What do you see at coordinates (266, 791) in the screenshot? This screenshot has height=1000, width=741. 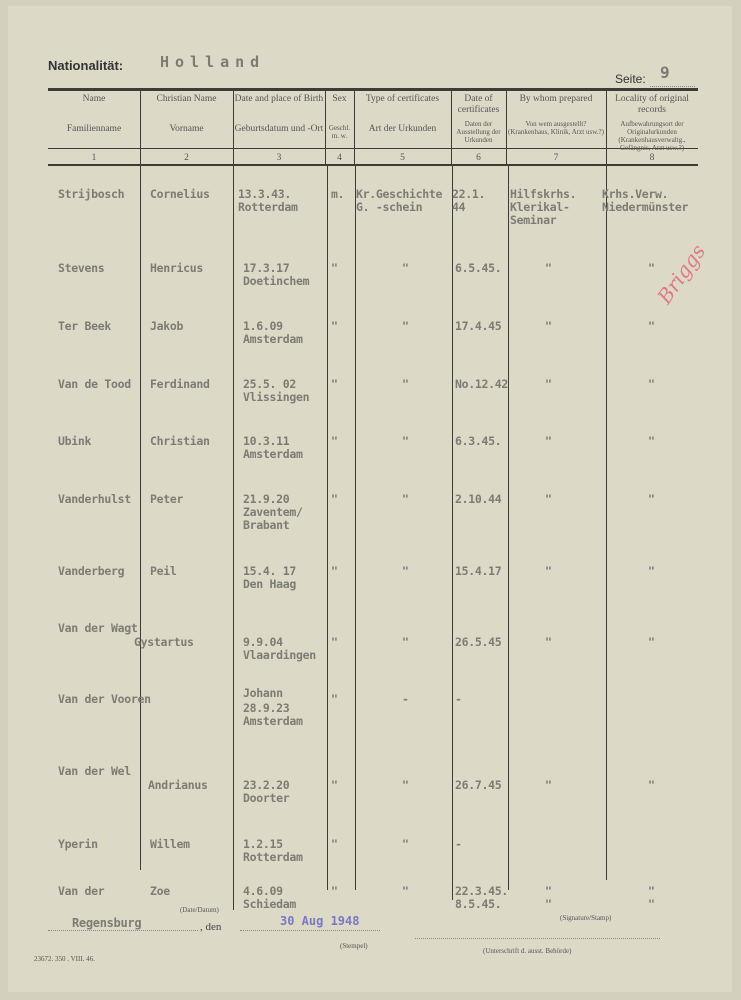 I see `cell-birth: 23.2.20 Doorter` at bounding box center [266, 791].